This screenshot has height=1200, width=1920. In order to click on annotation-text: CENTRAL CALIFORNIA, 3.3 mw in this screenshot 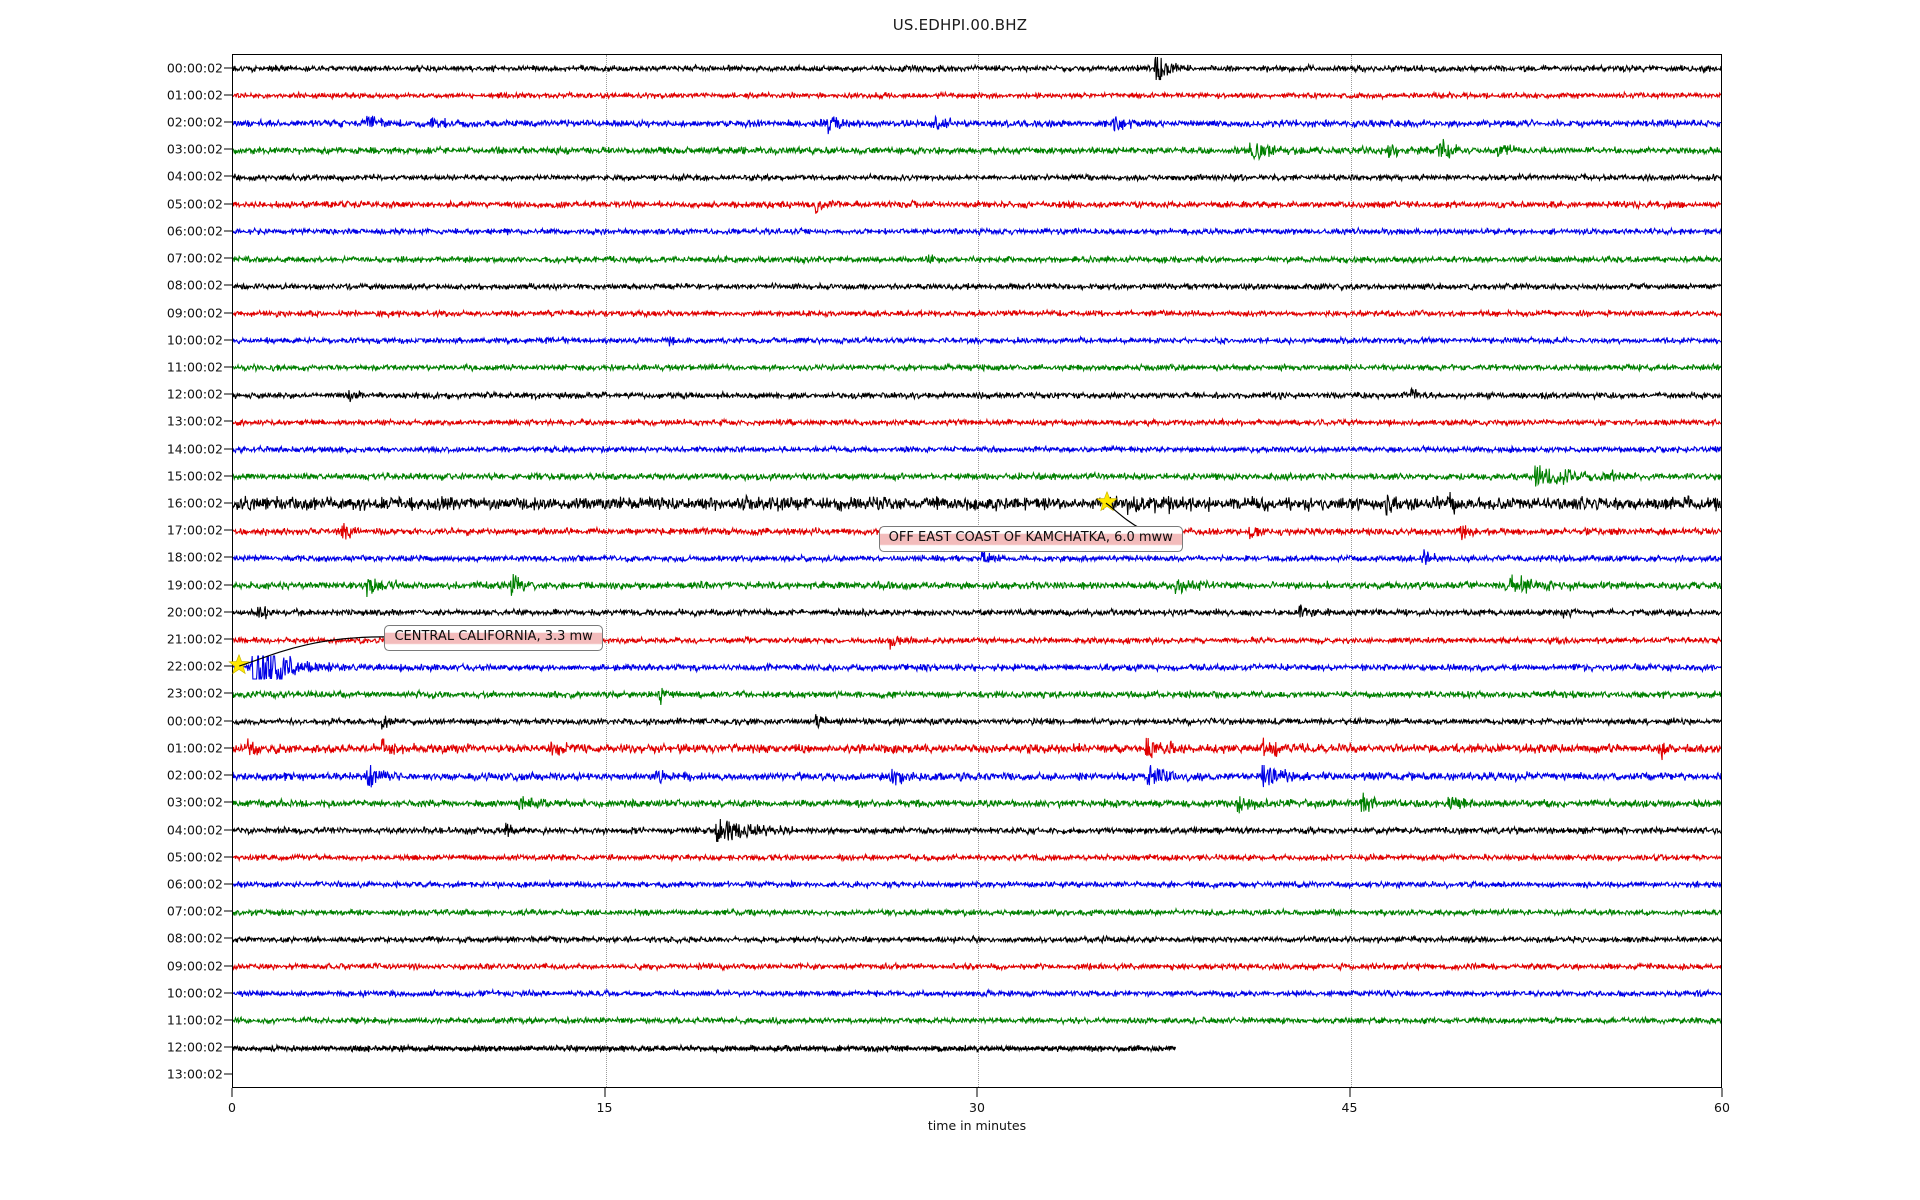, I will do `click(493, 637)`.